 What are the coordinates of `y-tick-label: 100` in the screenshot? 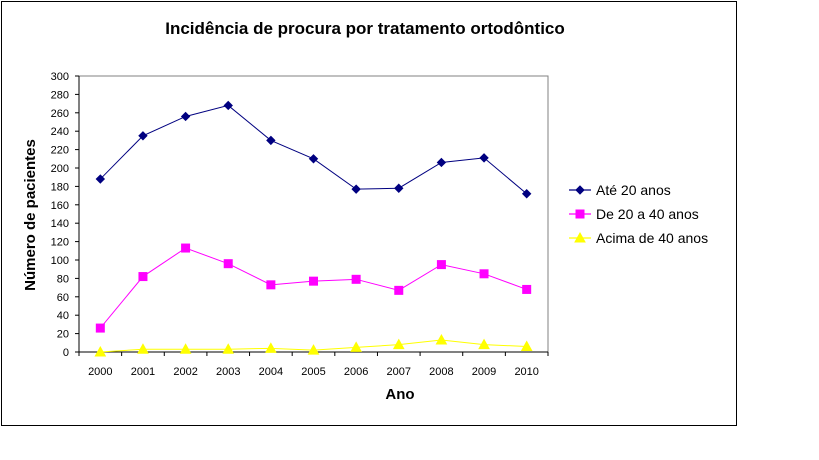 It's located at (60, 261).